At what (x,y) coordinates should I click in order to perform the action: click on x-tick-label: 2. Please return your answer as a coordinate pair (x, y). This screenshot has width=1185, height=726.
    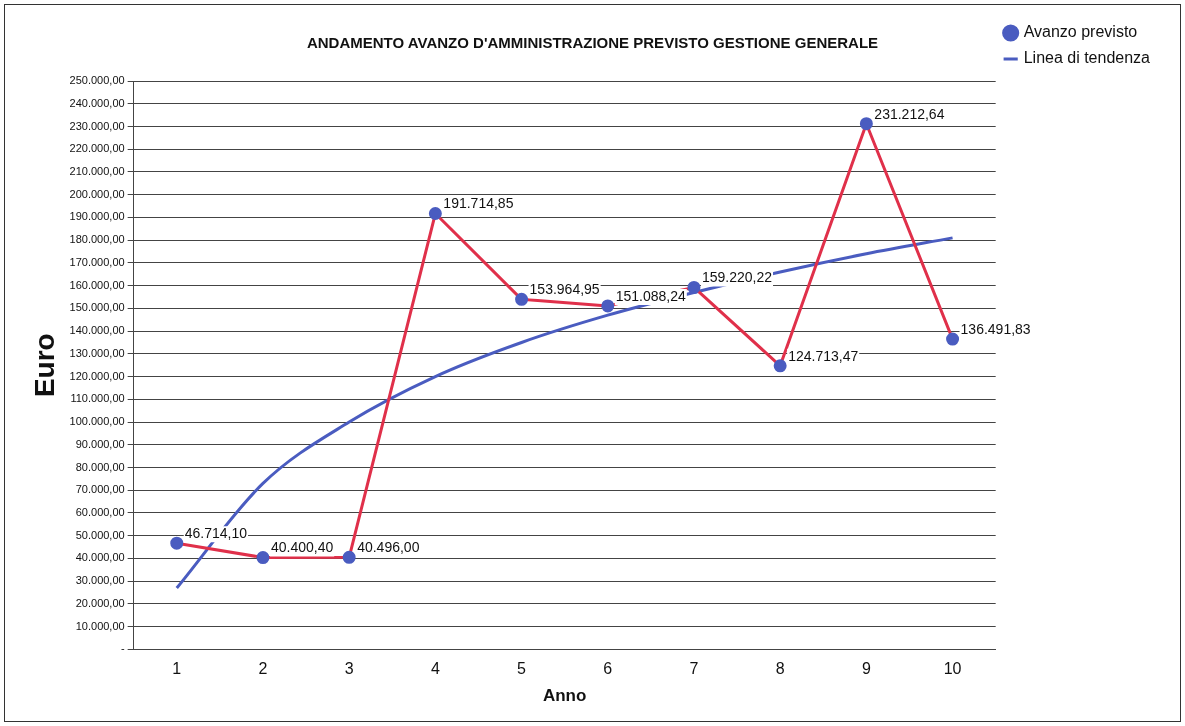
    Looking at the image, I should click on (263, 669).